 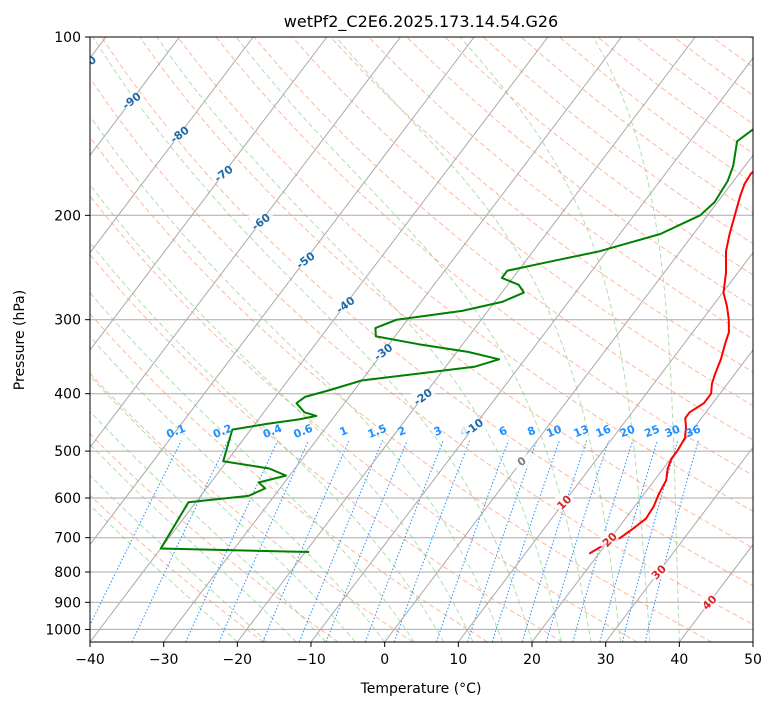 What do you see at coordinates (753, 660) in the screenshot?
I see `x-tick-label: 50` at bounding box center [753, 660].